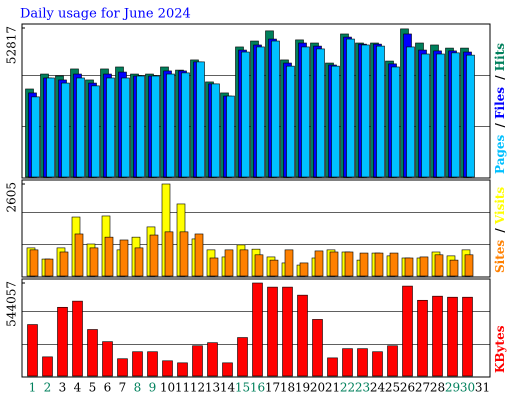 This screenshot has height=400, width=512. I want to click on x-tick-label: 14, so click(228, 388).